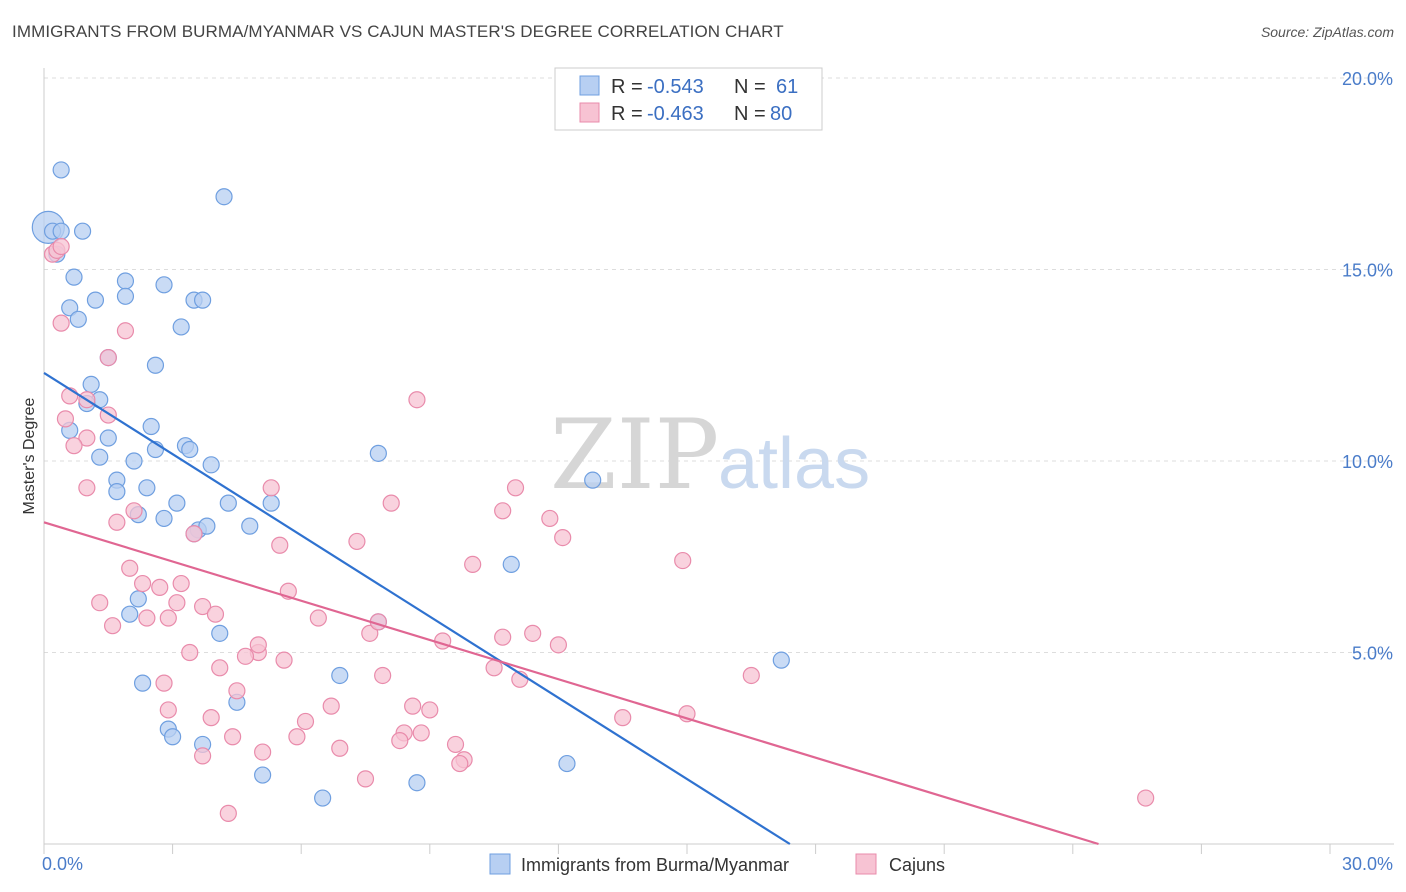  Describe the element at coordinates (655, 865) in the screenshot. I see `bottom-legend-label-blue: Immigrants from Burma/Myanmar` at that location.